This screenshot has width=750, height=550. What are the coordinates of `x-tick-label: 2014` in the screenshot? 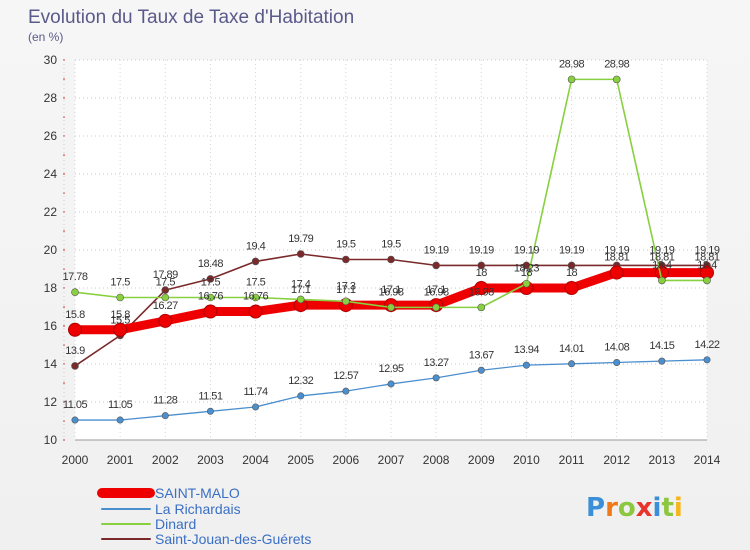 It's located at (707, 460).